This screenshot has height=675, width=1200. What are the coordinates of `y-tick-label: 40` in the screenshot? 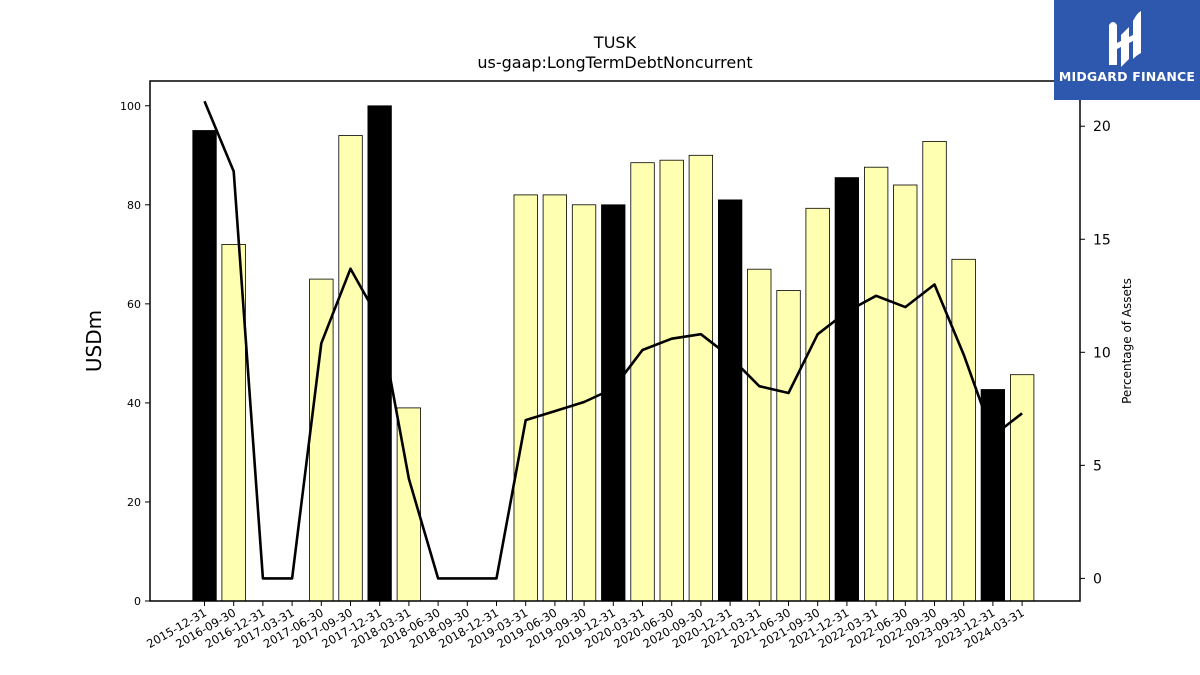 It's located at (134, 403).